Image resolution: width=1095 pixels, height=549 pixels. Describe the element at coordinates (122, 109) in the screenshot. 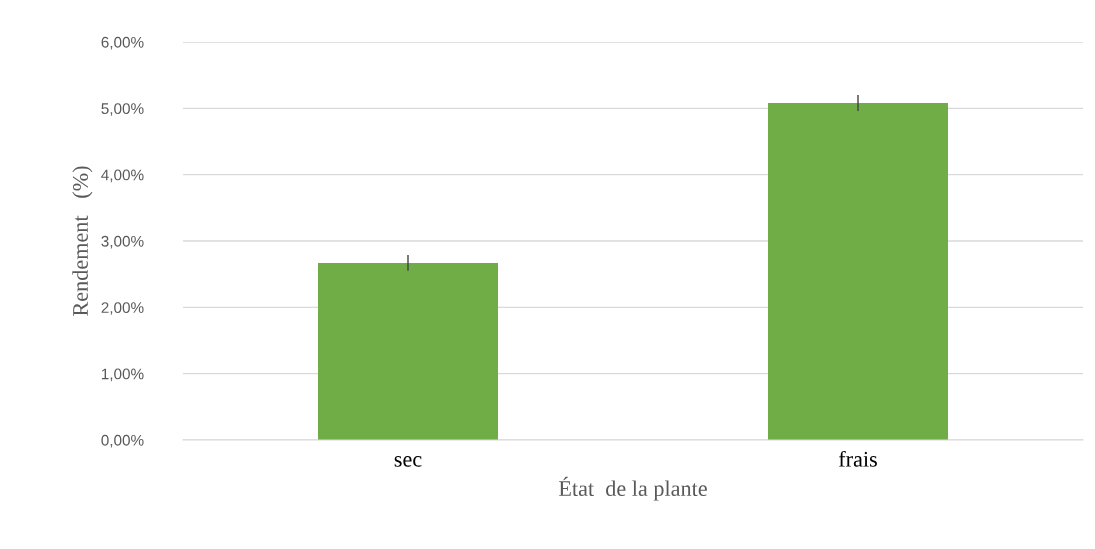

I see `y-tick-label: 5,00%` at that location.